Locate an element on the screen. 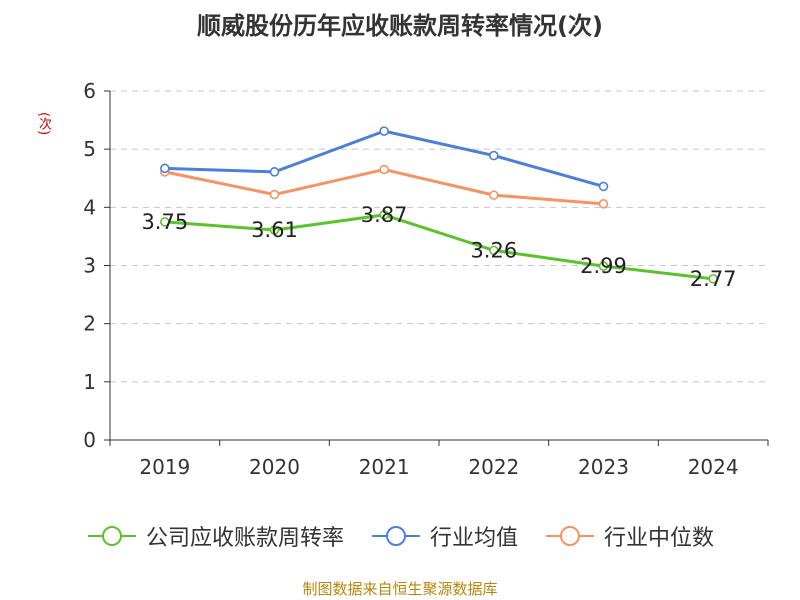  y-axis-label: (次) is located at coordinates (43, 124).